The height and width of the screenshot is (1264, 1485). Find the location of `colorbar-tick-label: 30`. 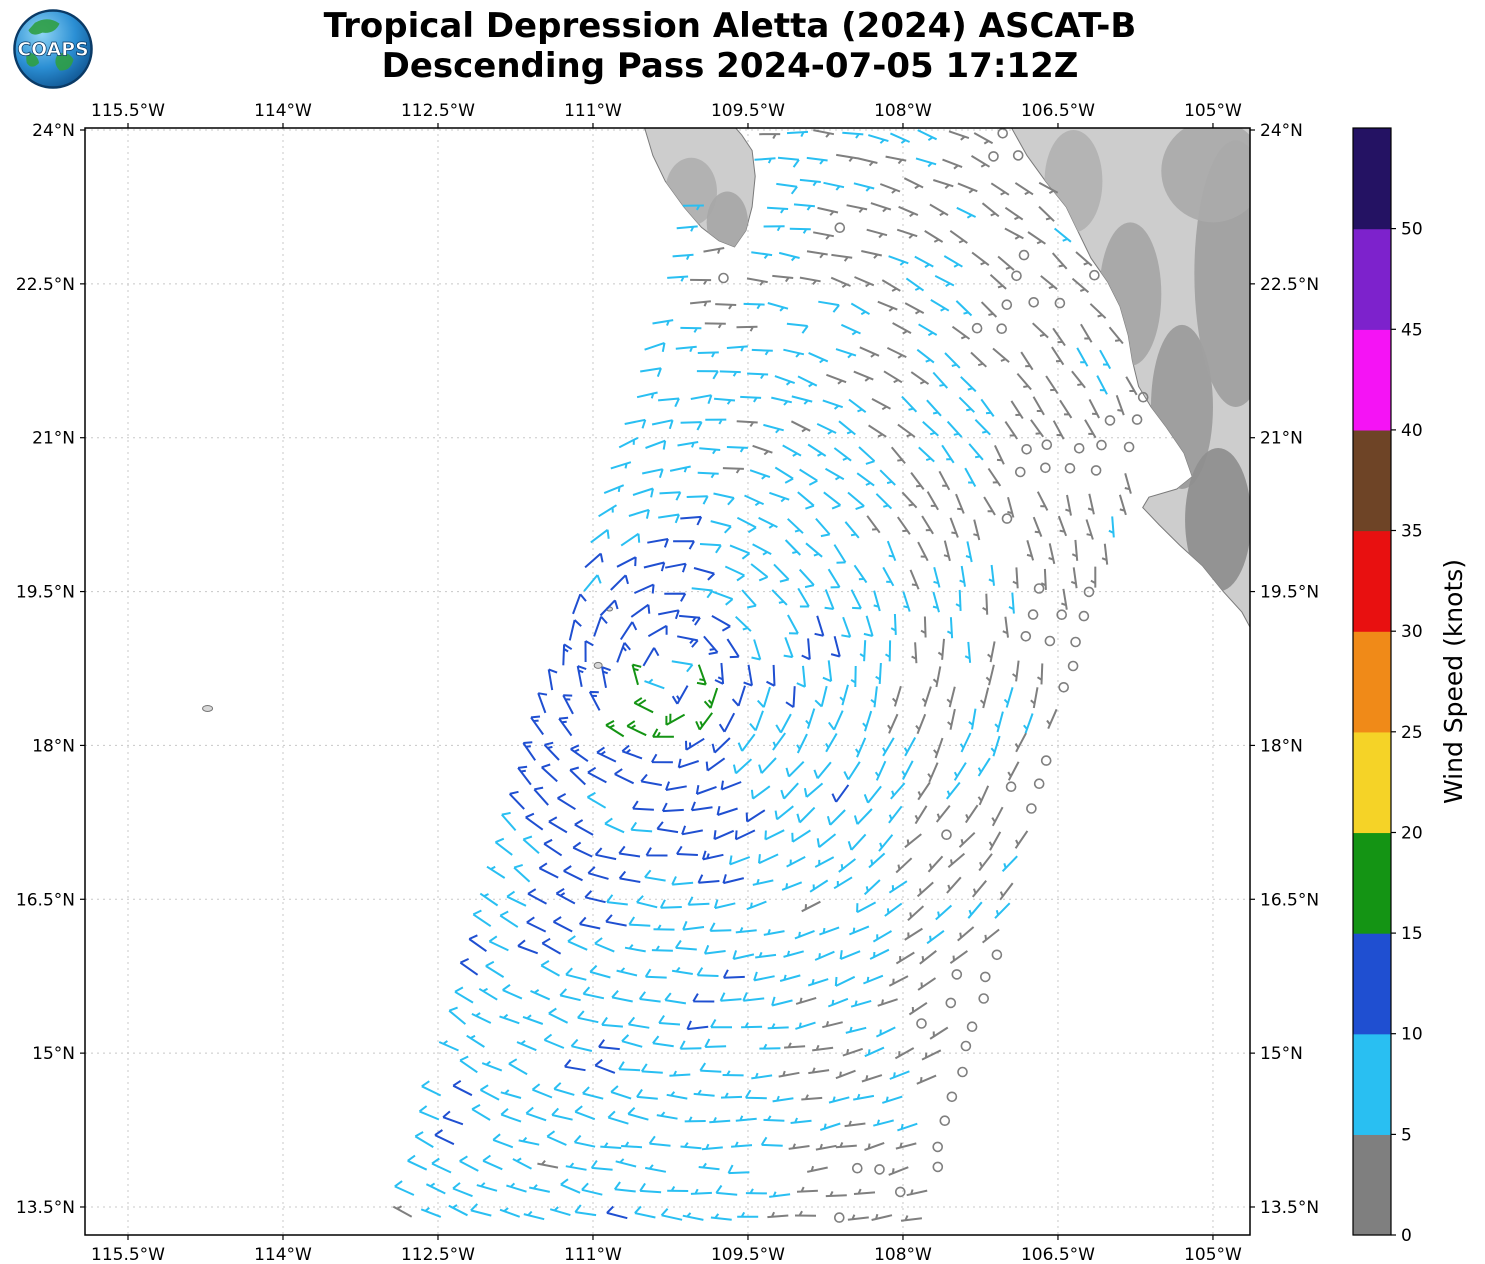

colorbar-tick-label: 30 is located at coordinates (1412, 632).